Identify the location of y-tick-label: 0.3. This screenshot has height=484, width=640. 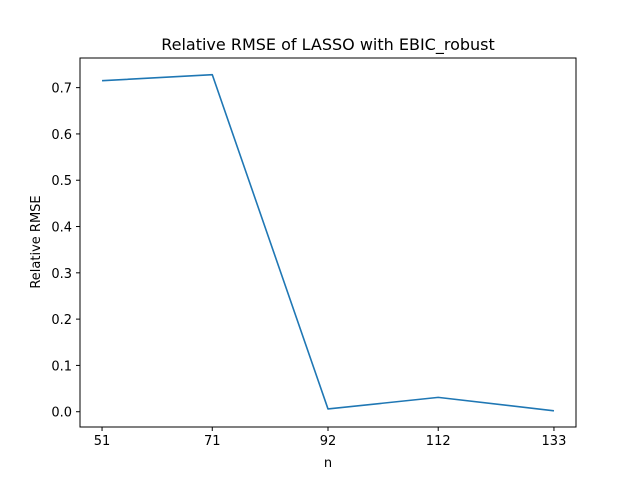
(61, 274).